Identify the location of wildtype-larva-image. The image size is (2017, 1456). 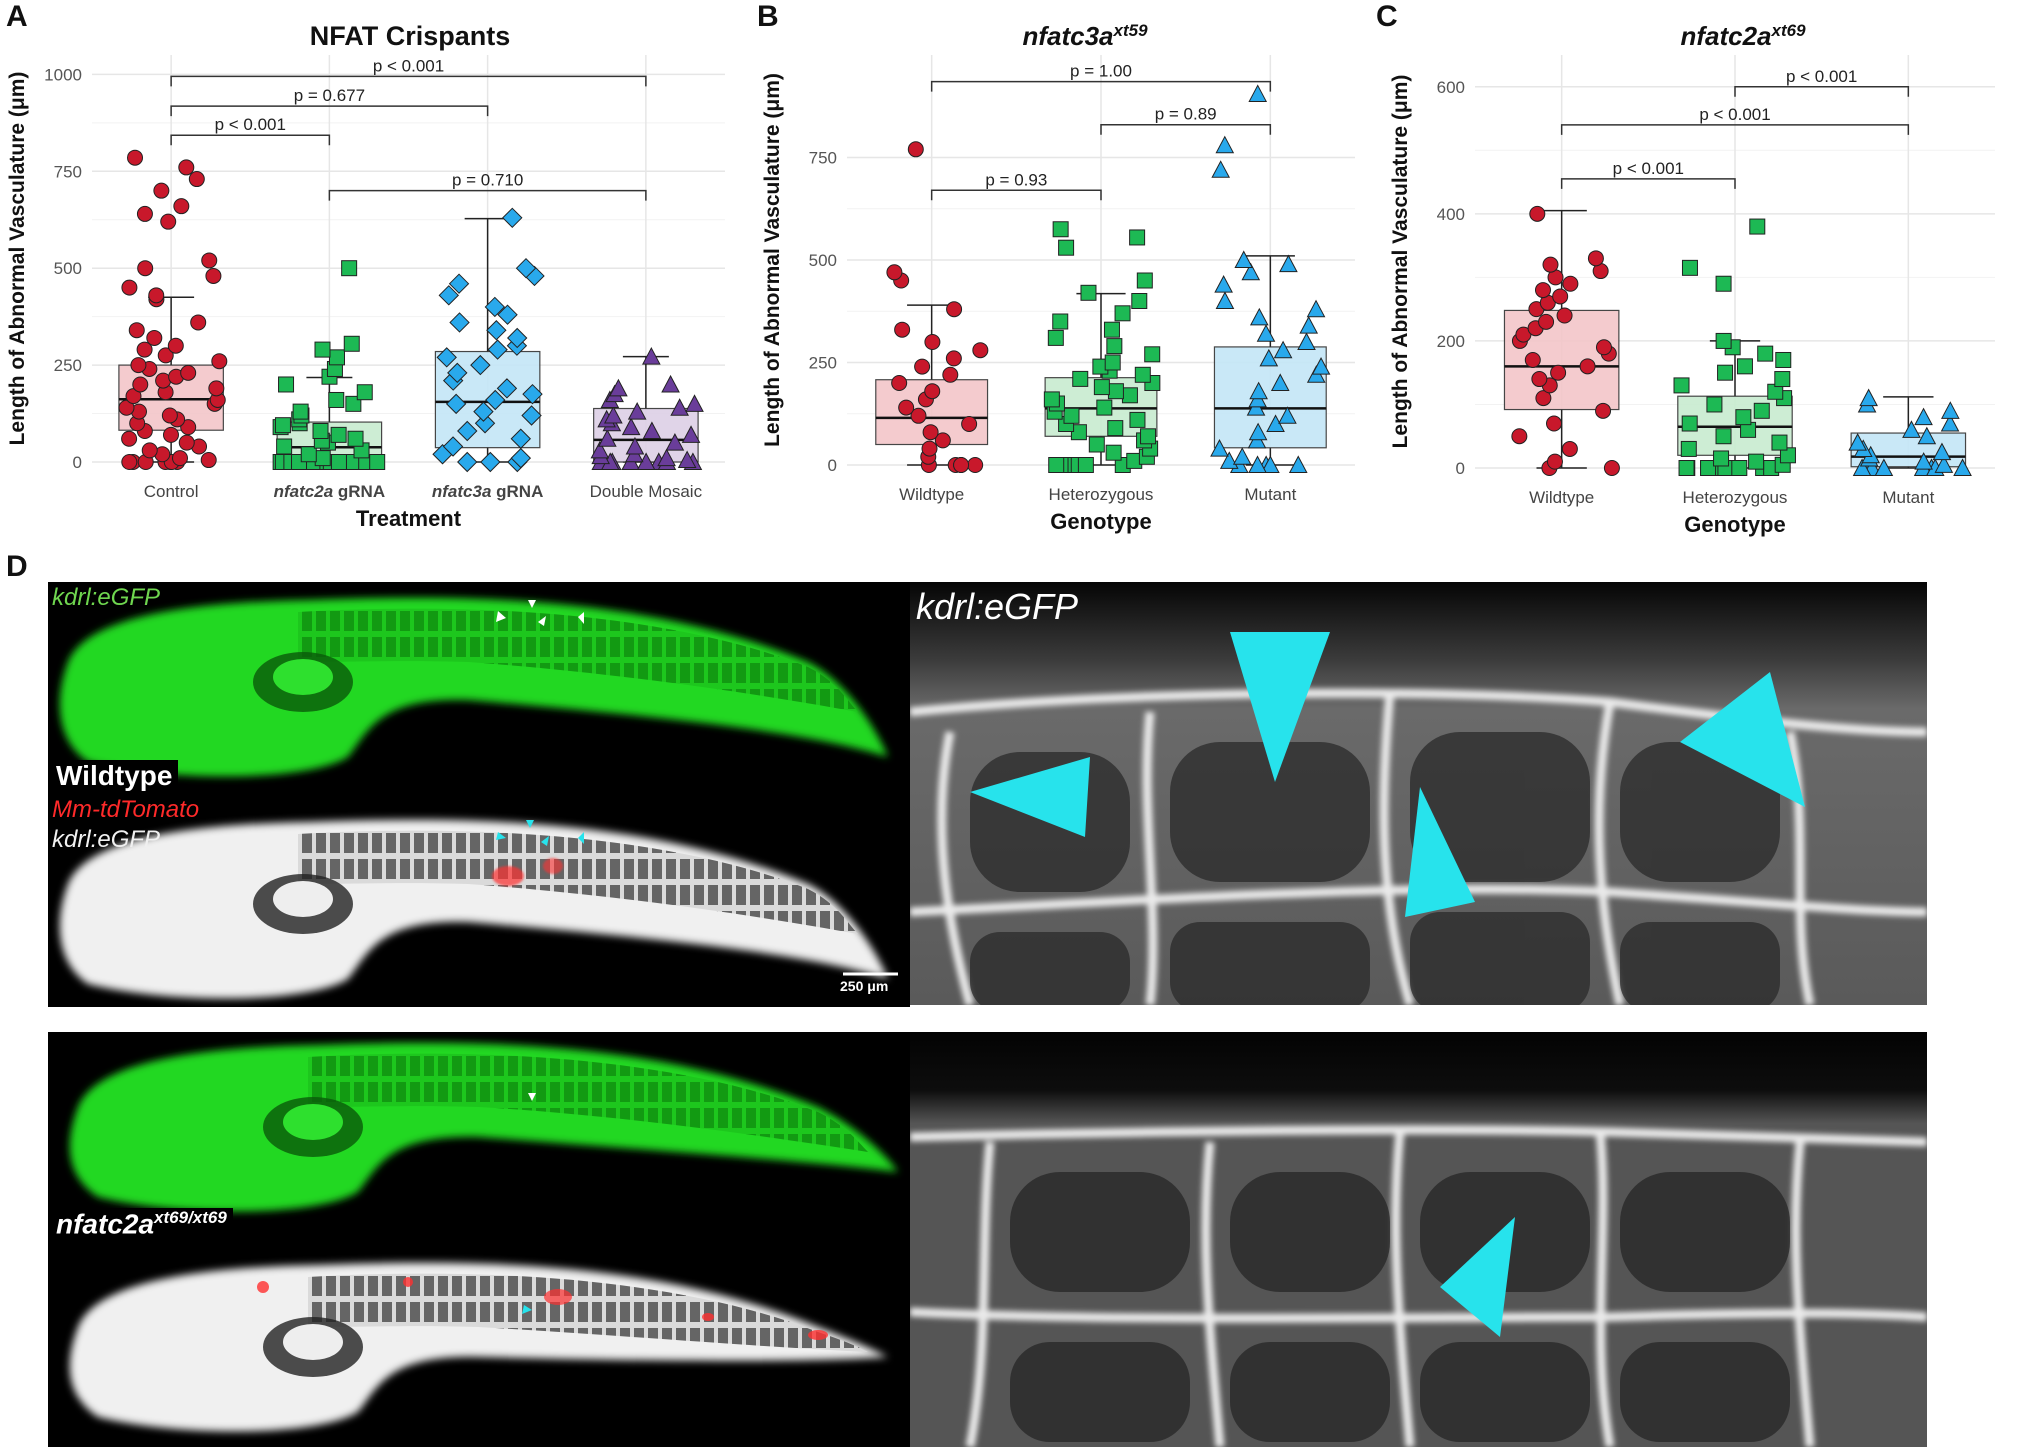
(479, 794).